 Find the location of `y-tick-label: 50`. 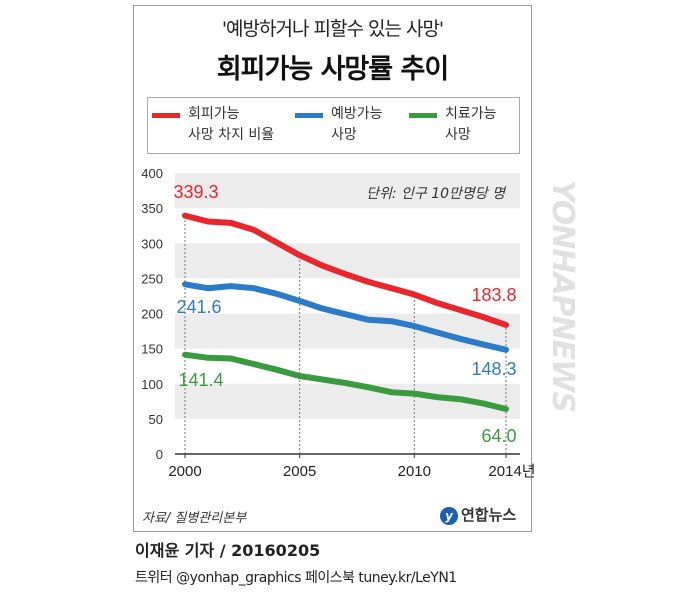

y-tick-label: 50 is located at coordinates (156, 419).